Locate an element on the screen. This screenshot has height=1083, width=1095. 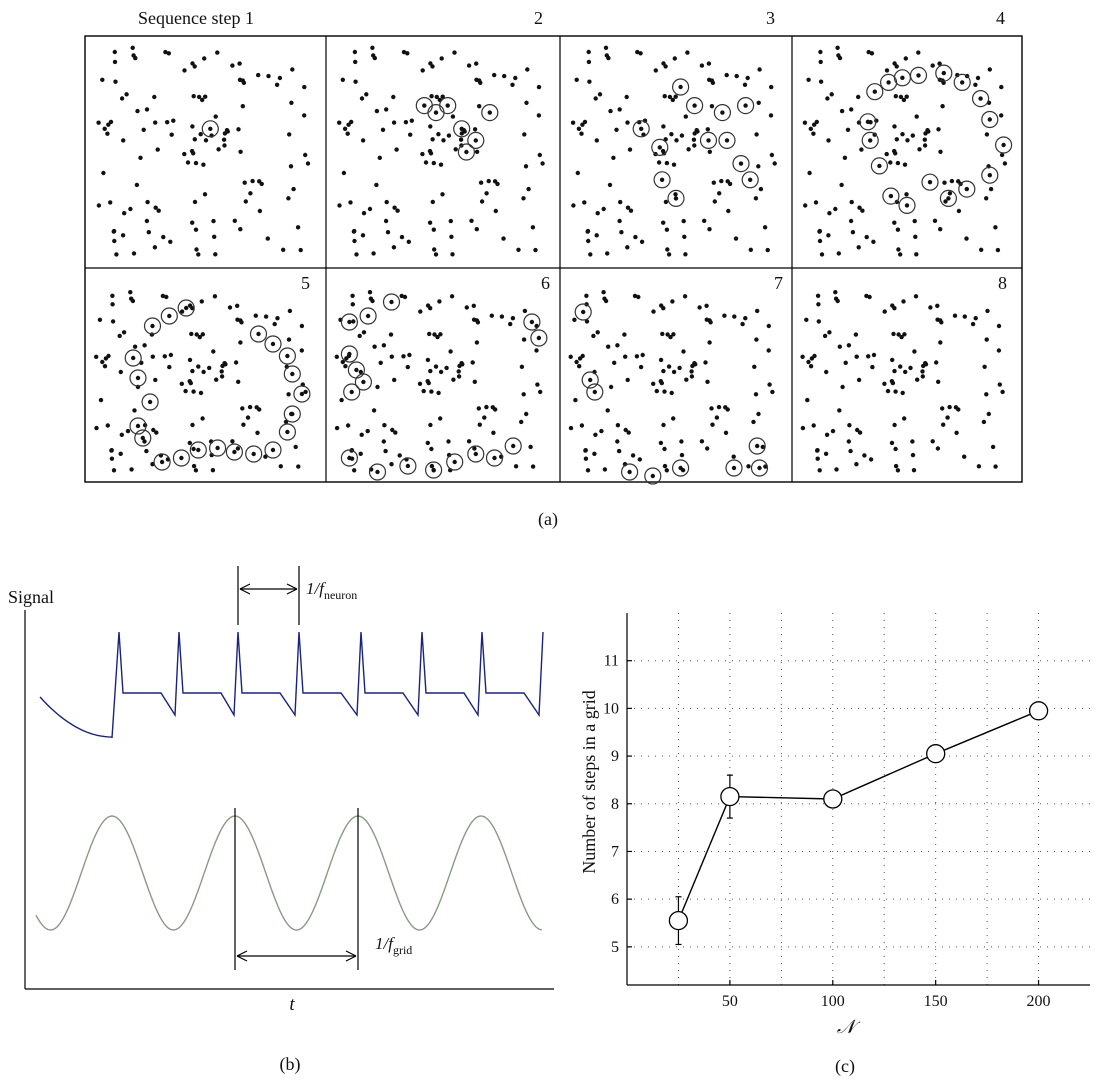
y-tick-label: 5 is located at coordinates (615, 947).